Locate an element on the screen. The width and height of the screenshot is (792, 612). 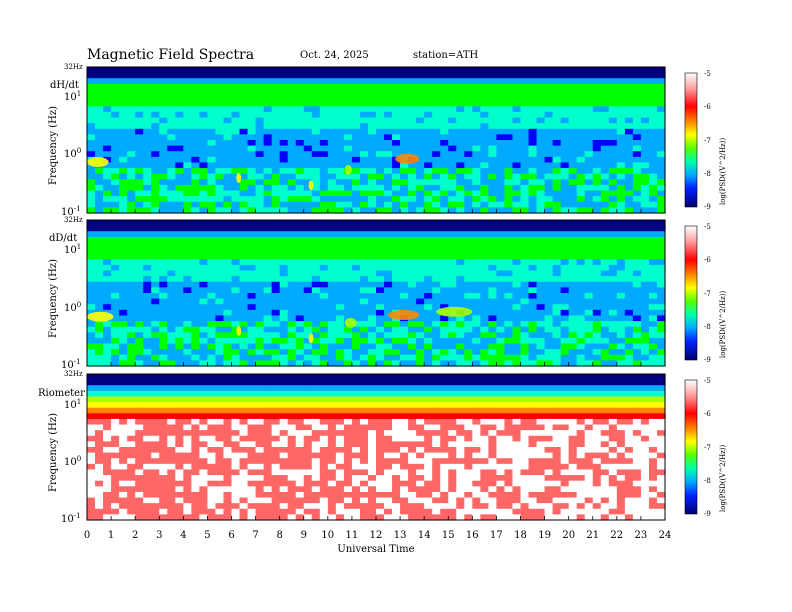
y-tick-dhdt-1: 101 is located at coordinates (72, 96).